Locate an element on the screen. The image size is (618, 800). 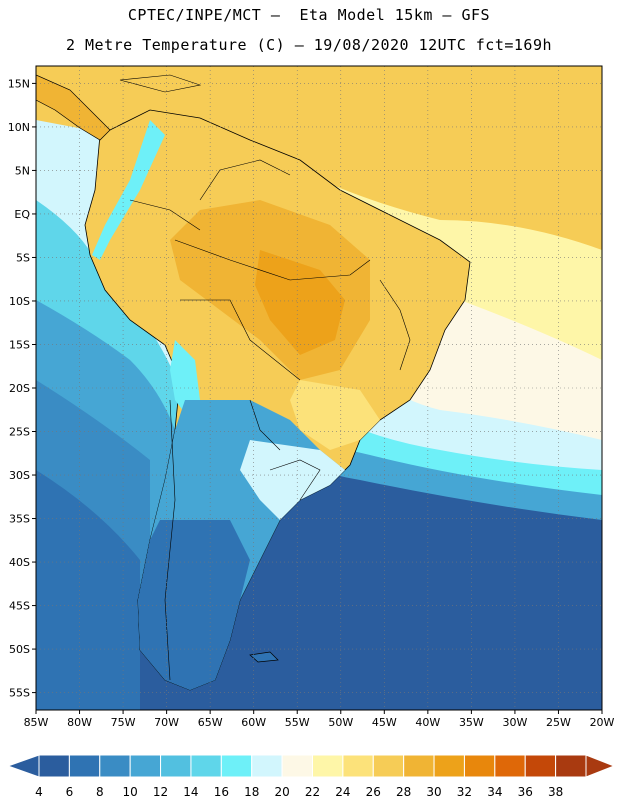
colorbar-label: 10 is located at coordinates (130, 792).